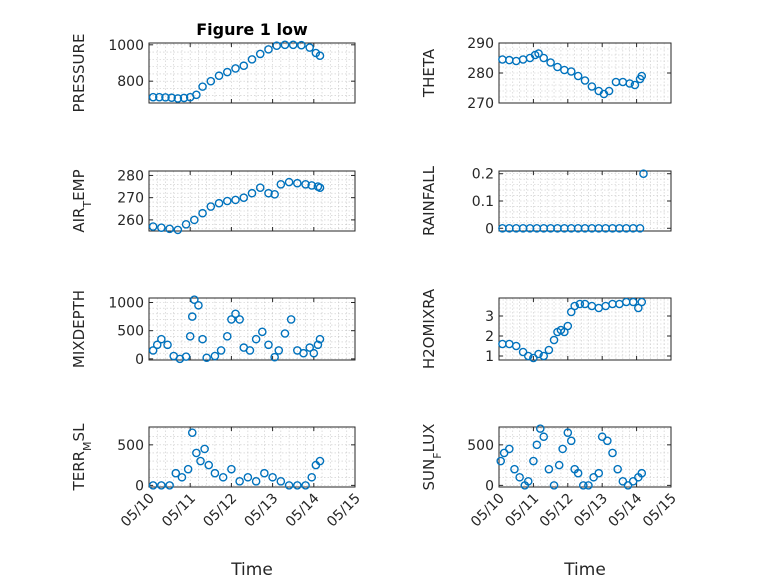 Image resolution: width=778 pixels, height=583 pixels. I want to click on y-tick-label: 3, so click(489, 317).